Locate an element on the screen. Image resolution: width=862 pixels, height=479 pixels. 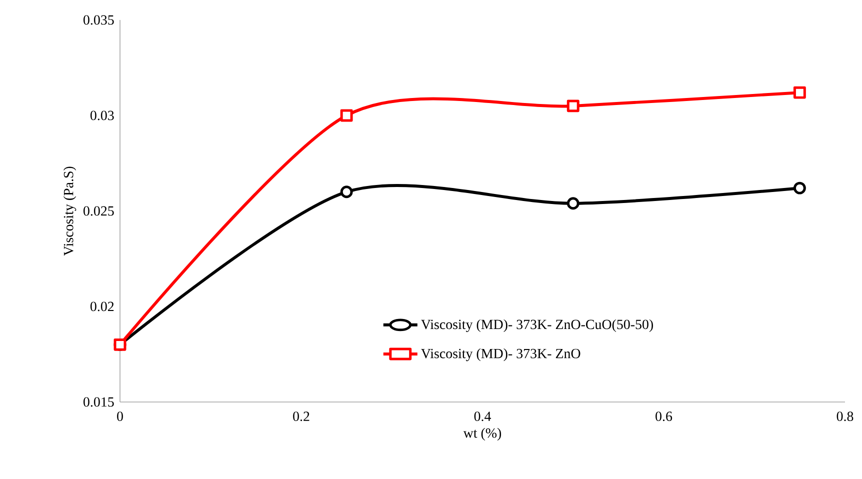
x-tick-label: 0.2 is located at coordinates (301, 417).